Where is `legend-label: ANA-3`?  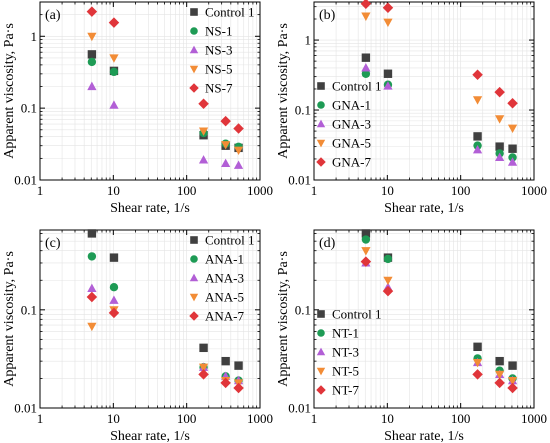
legend-label: ANA-3 is located at coordinates (224, 278).